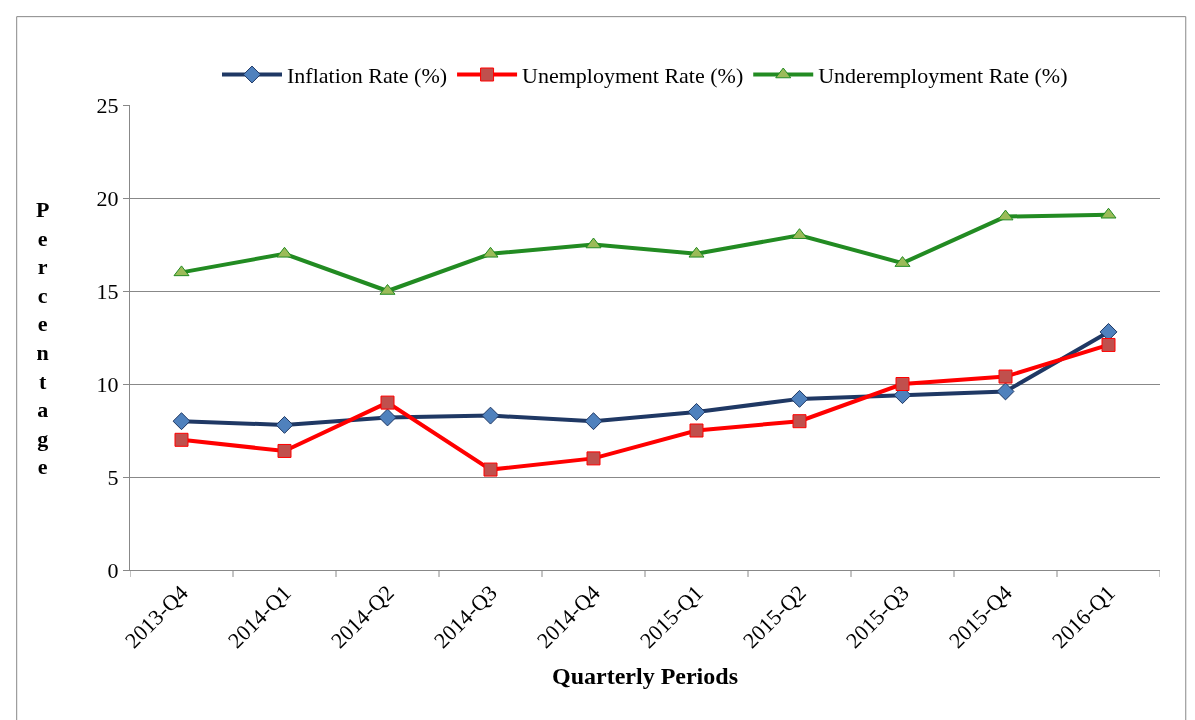 This screenshot has height=720, width=1195. I want to click on y-tick-label: 5, so click(113, 477).